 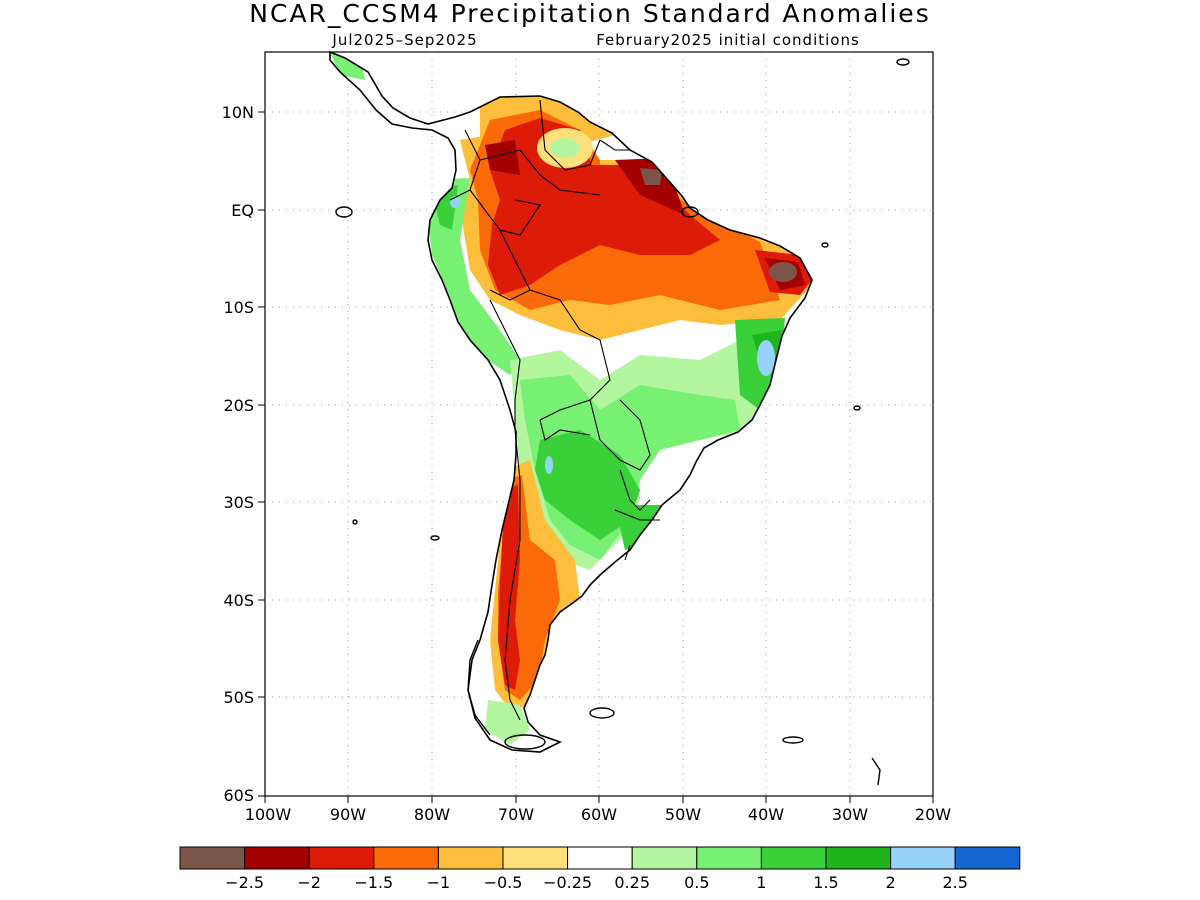 I want to click on country-borders, so click(x=554, y=410).